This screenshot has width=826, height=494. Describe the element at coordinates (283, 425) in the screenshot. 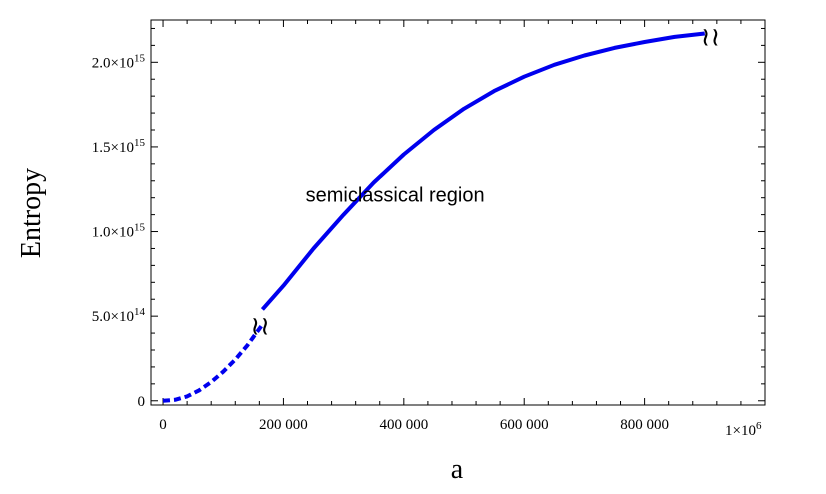

I see `x-tick-label: 200 000` at that location.